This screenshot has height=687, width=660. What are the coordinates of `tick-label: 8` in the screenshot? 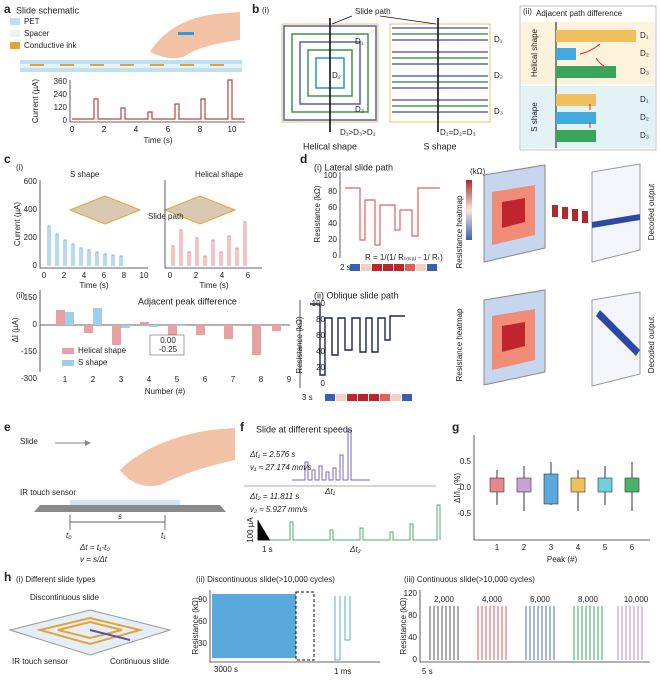 It's located at (124, 275).